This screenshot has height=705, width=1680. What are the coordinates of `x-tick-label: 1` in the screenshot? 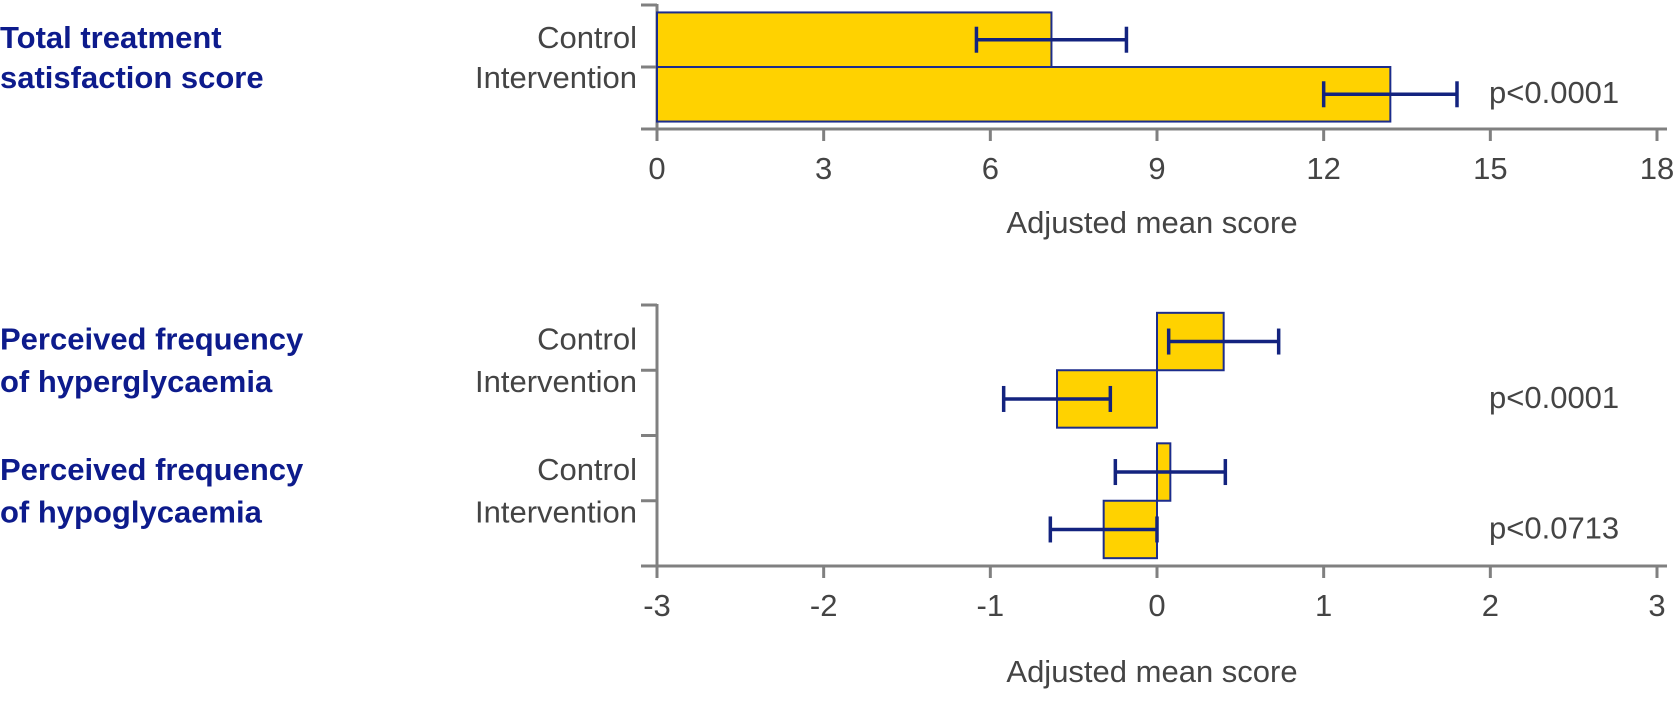 It's located at (1323, 605).